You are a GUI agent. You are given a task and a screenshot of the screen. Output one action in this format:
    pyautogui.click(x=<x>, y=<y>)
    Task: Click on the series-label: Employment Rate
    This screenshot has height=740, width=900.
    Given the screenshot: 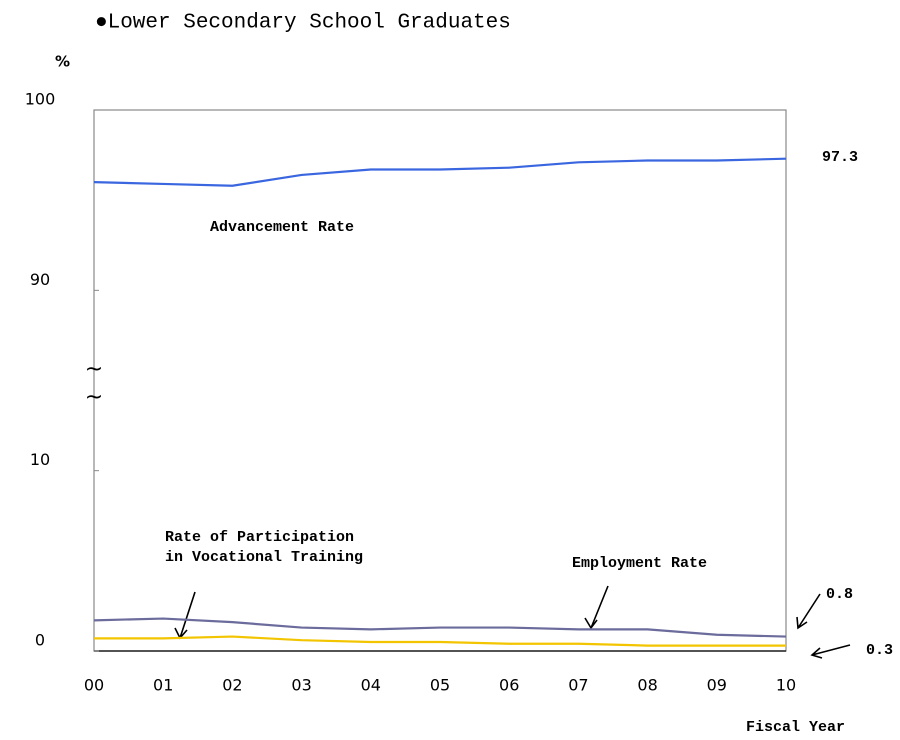 What is the action you would take?
    pyautogui.click(x=639, y=563)
    